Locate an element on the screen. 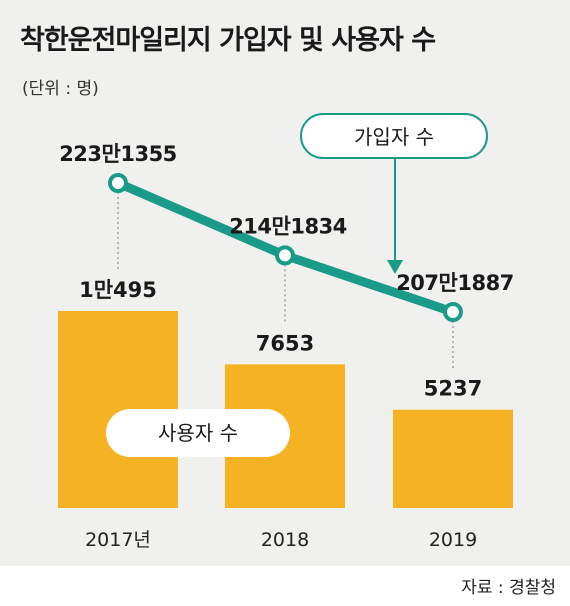  legend-users-label: 사용자 수 is located at coordinates (198, 433).